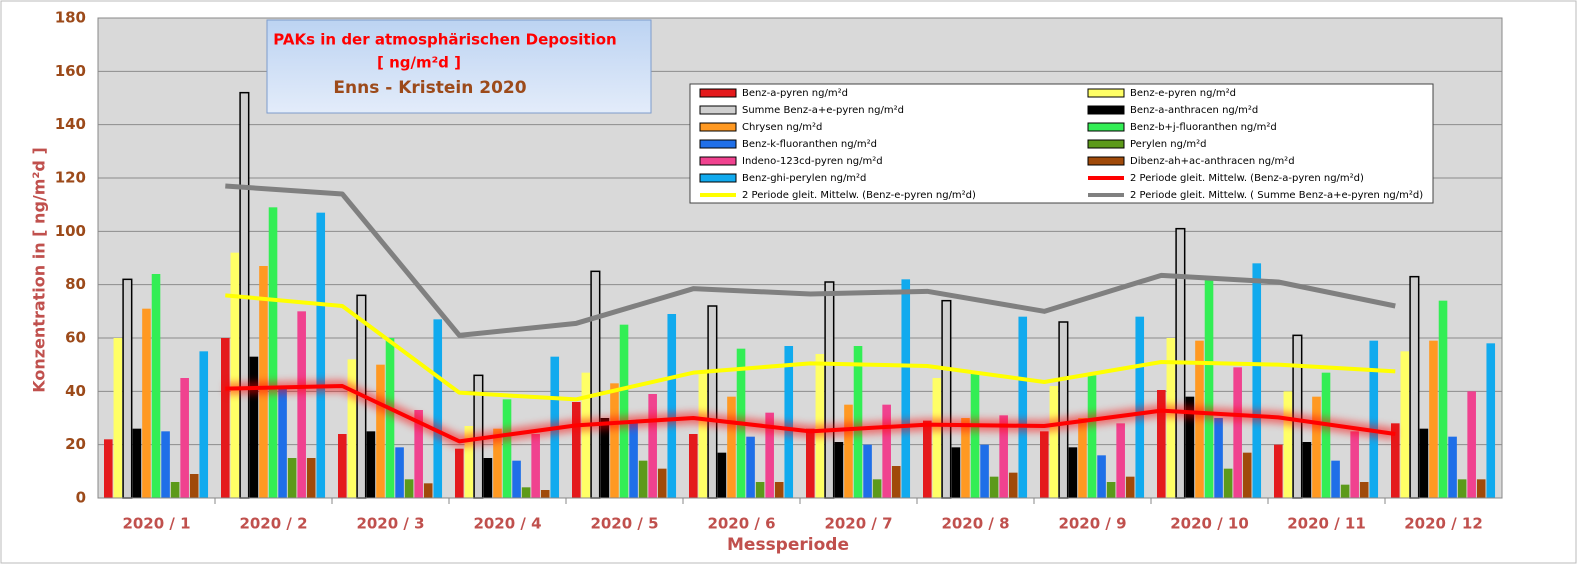  Describe the element at coordinates (624, 524) in the screenshot. I see `x-tick-label: 2020 / 5` at that location.